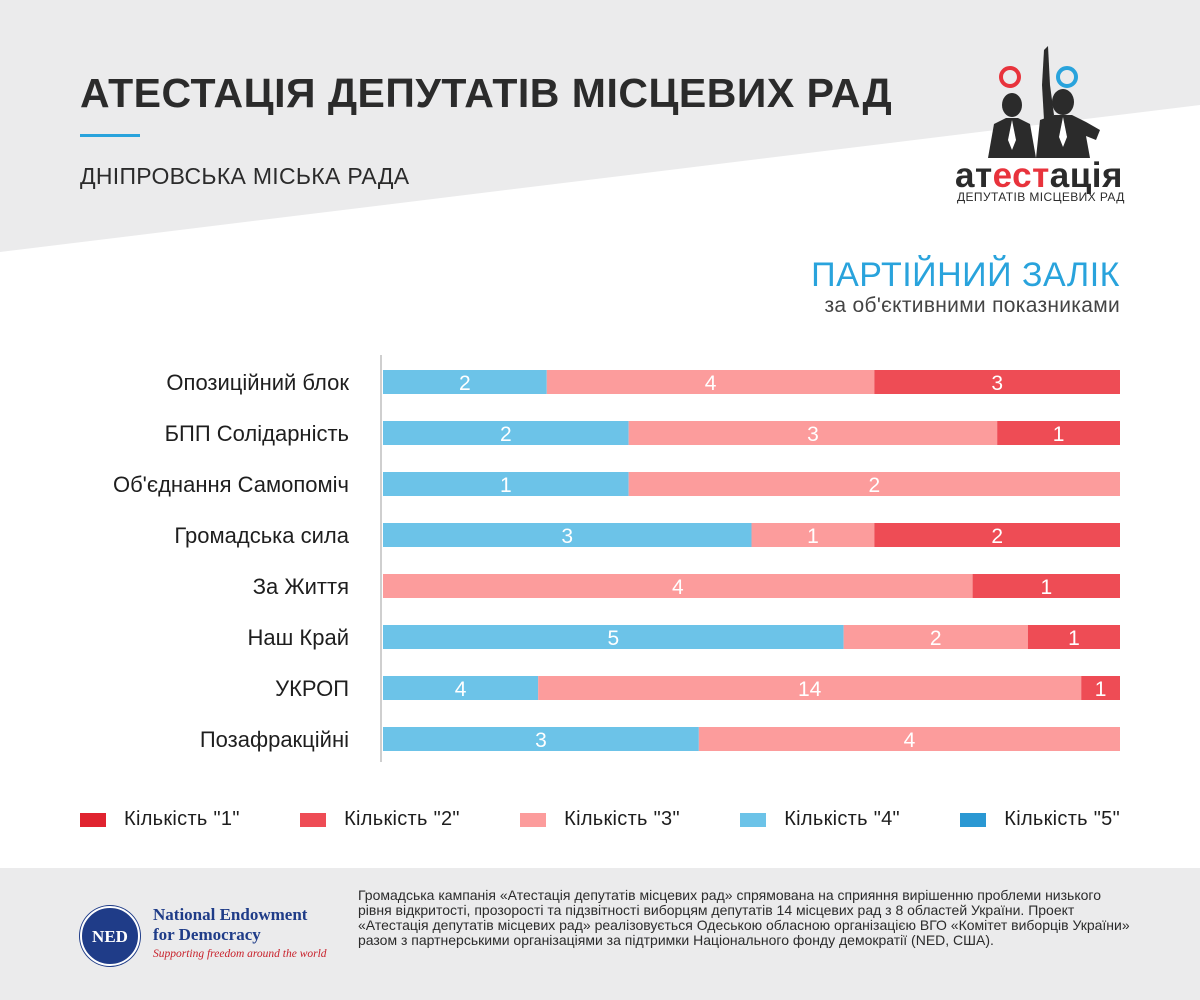  What do you see at coordinates (110, 135) in the screenshot?
I see `title-underline` at bounding box center [110, 135].